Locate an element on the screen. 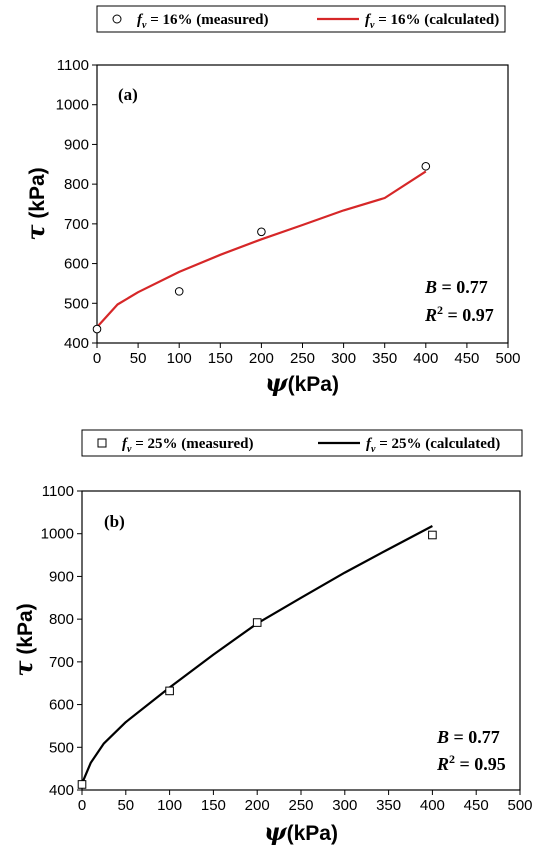 This screenshot has width=550, height=858. legend: fv = 16% (measured) fv = 16% (calculated) is located at coordinates (301, 19).